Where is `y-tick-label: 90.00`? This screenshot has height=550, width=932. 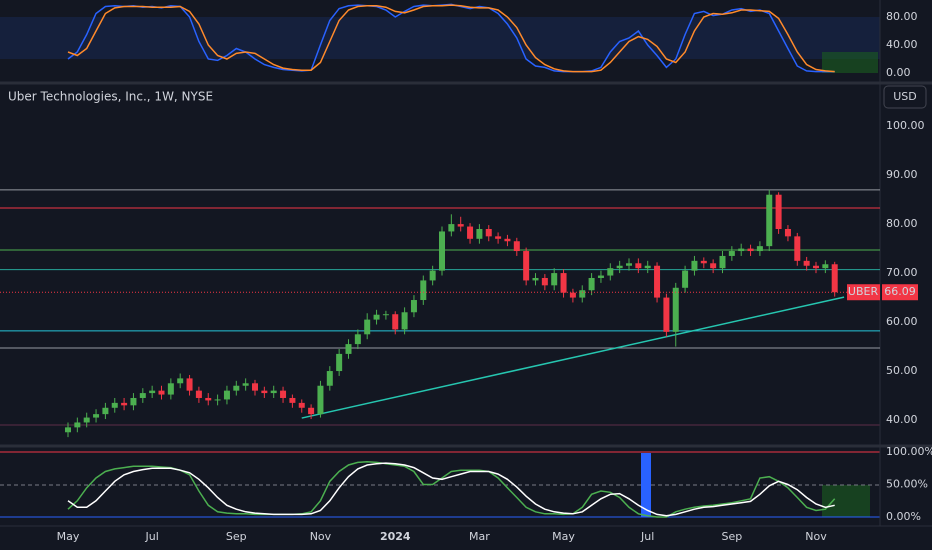 y-tick-label: 90.00 is located at coordinates (902, 174).